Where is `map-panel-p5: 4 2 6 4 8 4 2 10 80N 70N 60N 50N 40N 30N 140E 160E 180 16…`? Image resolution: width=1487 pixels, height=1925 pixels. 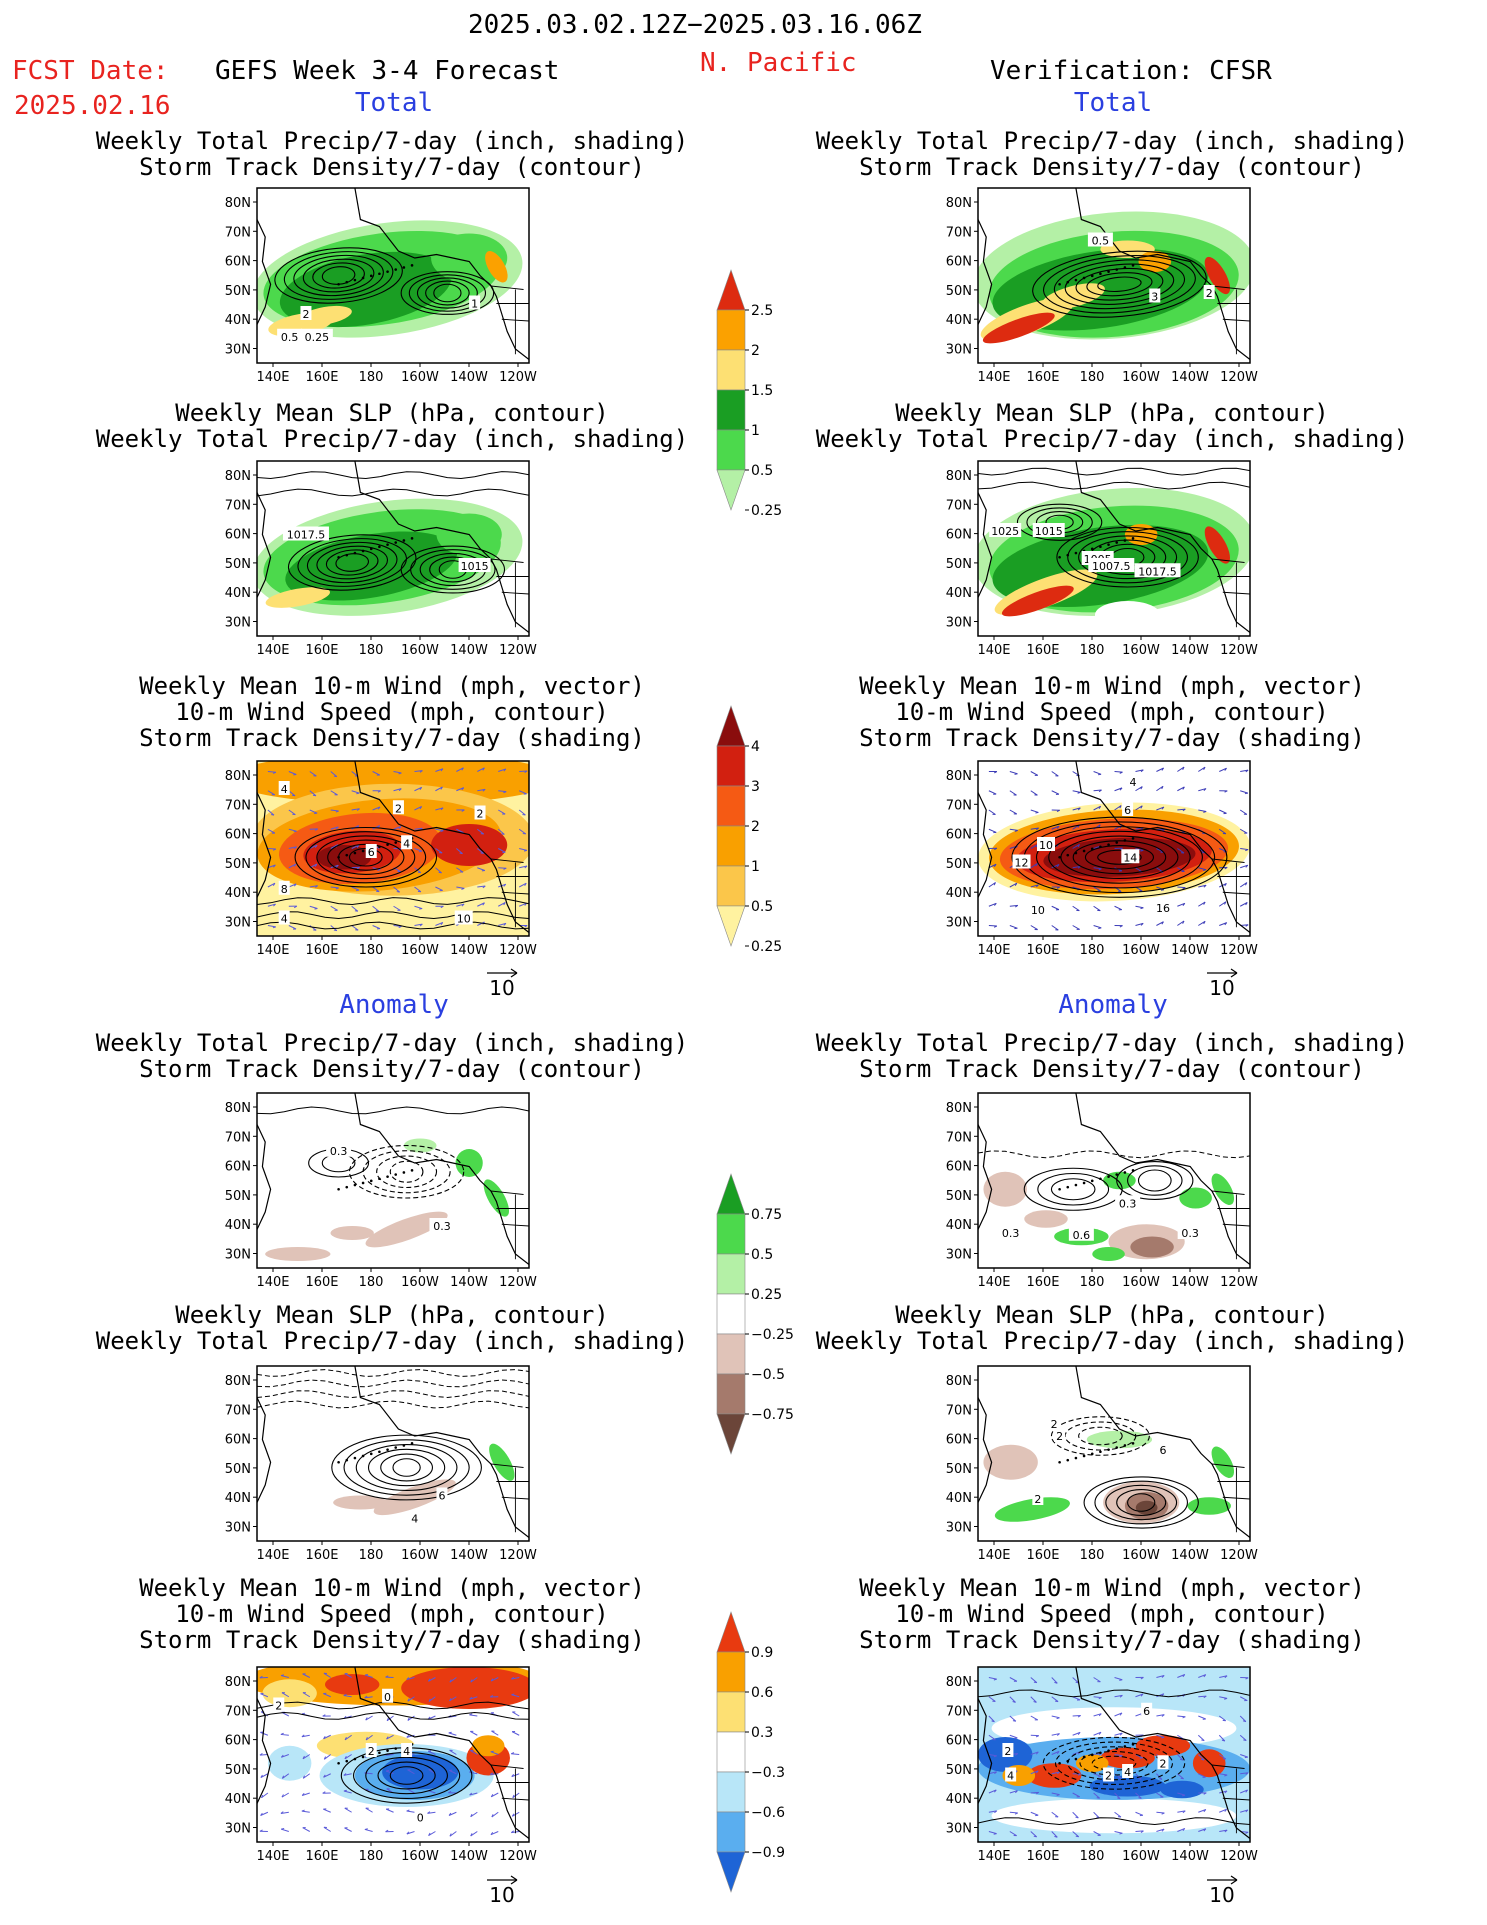 map-panel-p5: 4 2 6 4 8 4 2 10 80N 70N 60N 50N 40N 30N 140E 160E 180 16… is located at coordinates (381, 859).